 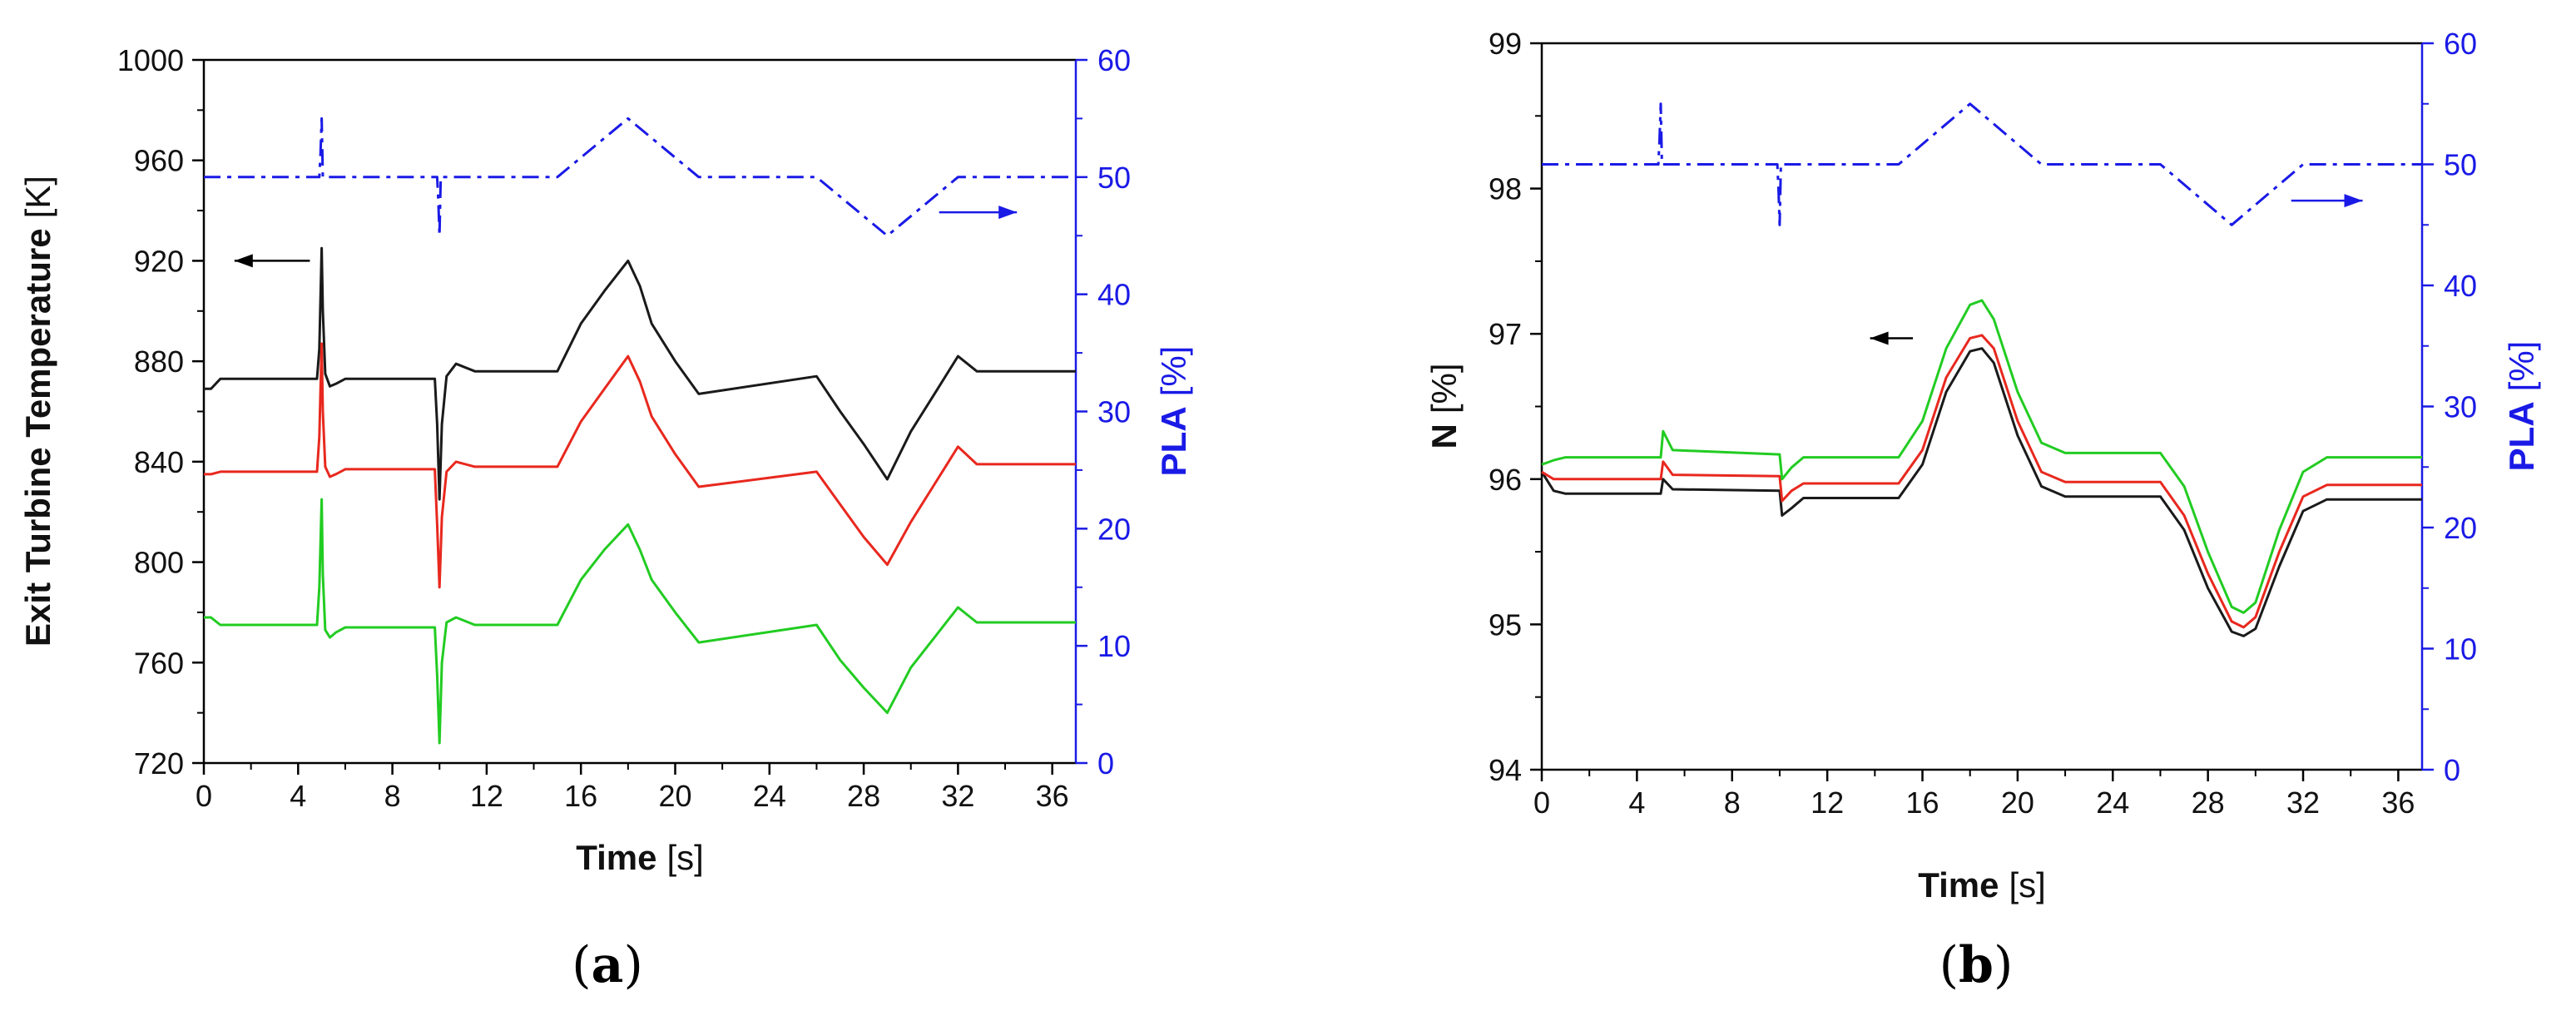 I want to click on y-tick-label: 99, so click(x=1505, y=44).